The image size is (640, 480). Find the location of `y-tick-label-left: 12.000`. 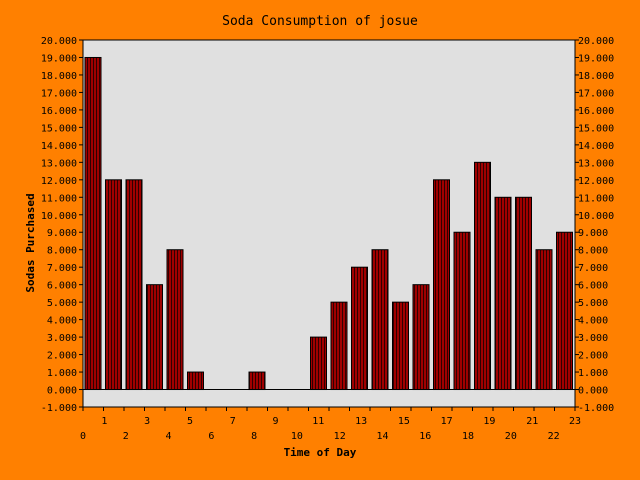

y-tick-label-left: 12.000 is located at coordinates (59, 181).